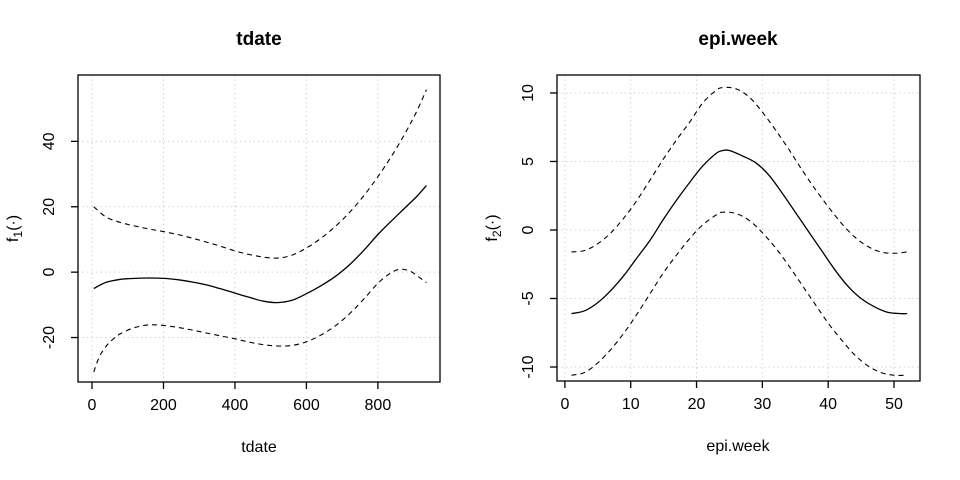  Describe the element at coordinates (378, 405) in the screenshot. I see `x-tick-label: 800` at that location.